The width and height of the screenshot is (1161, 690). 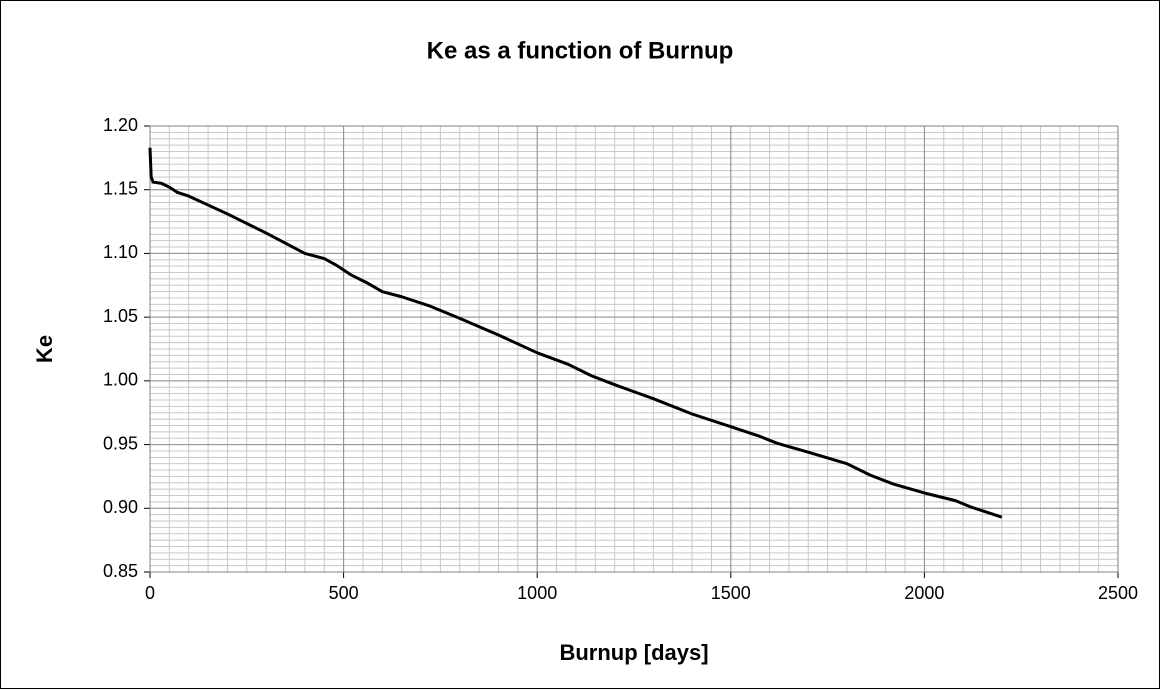 I want to click on x-axis-title: Burnup [days], so click(x=633, y=652).